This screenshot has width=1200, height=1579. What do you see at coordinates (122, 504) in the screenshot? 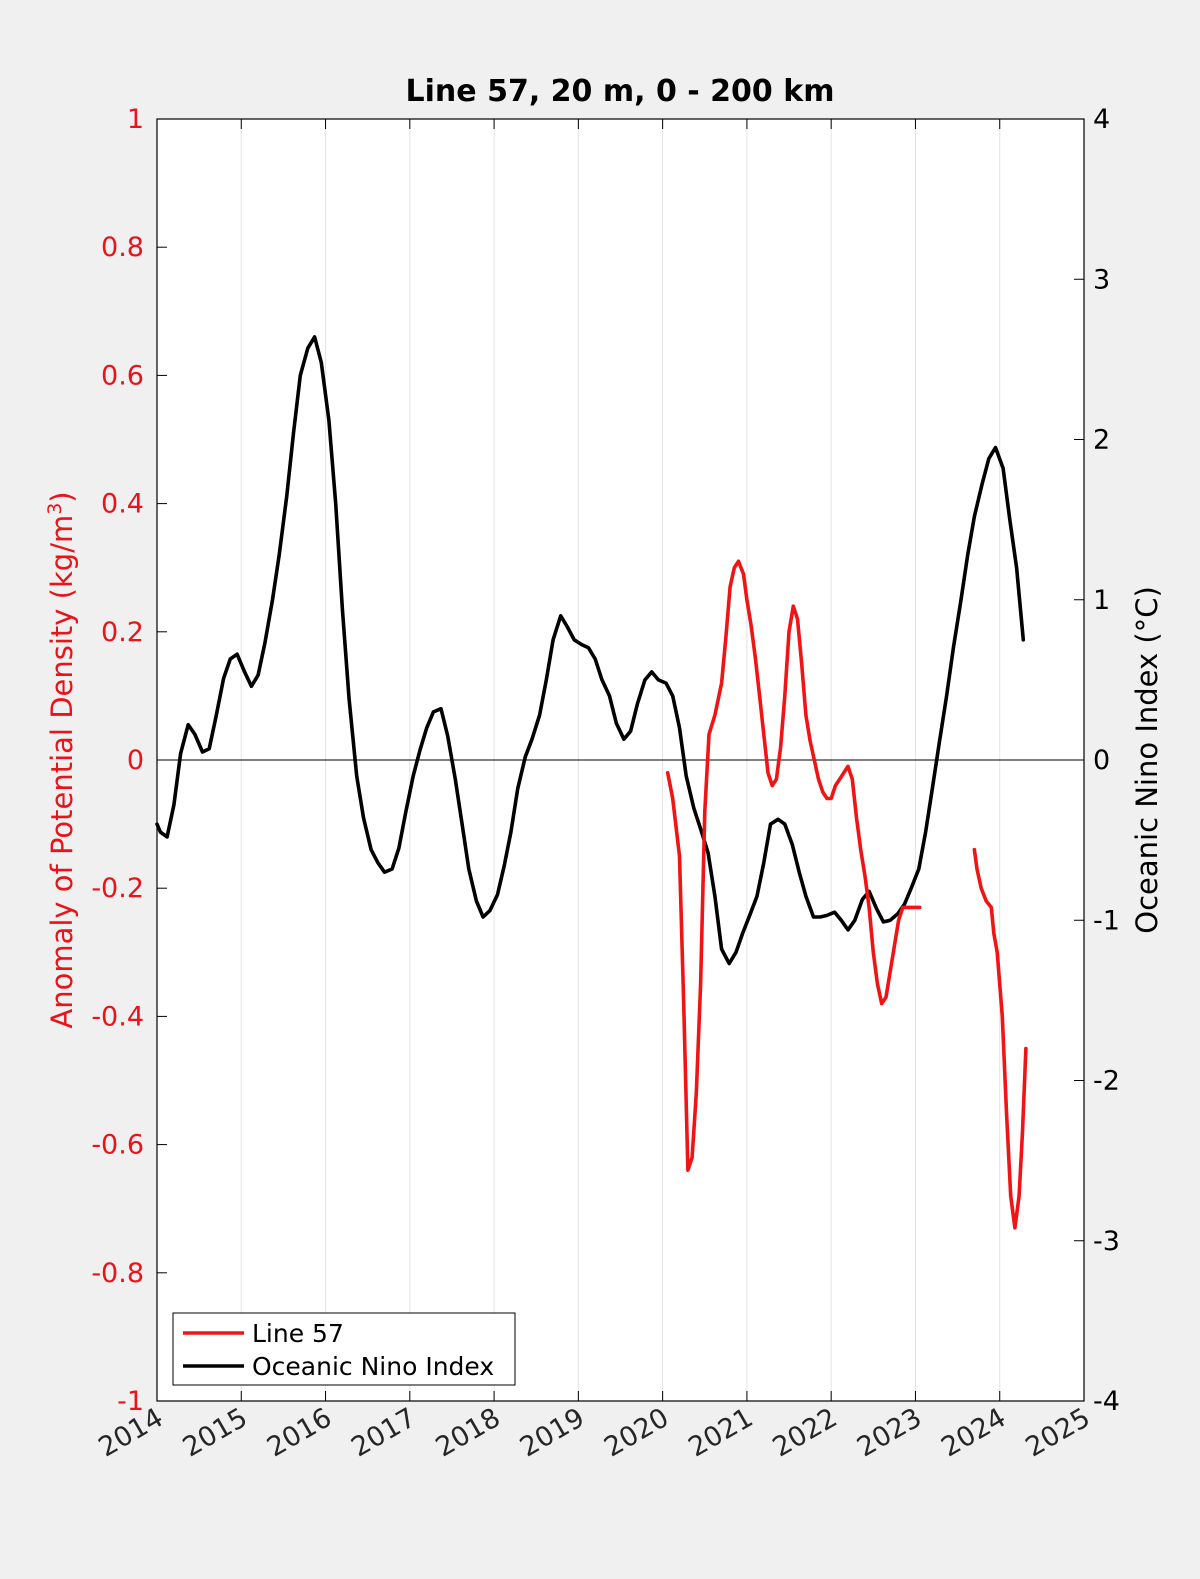
I see `y-left-tick-label: 0.4` at bounding box center [122, 504].